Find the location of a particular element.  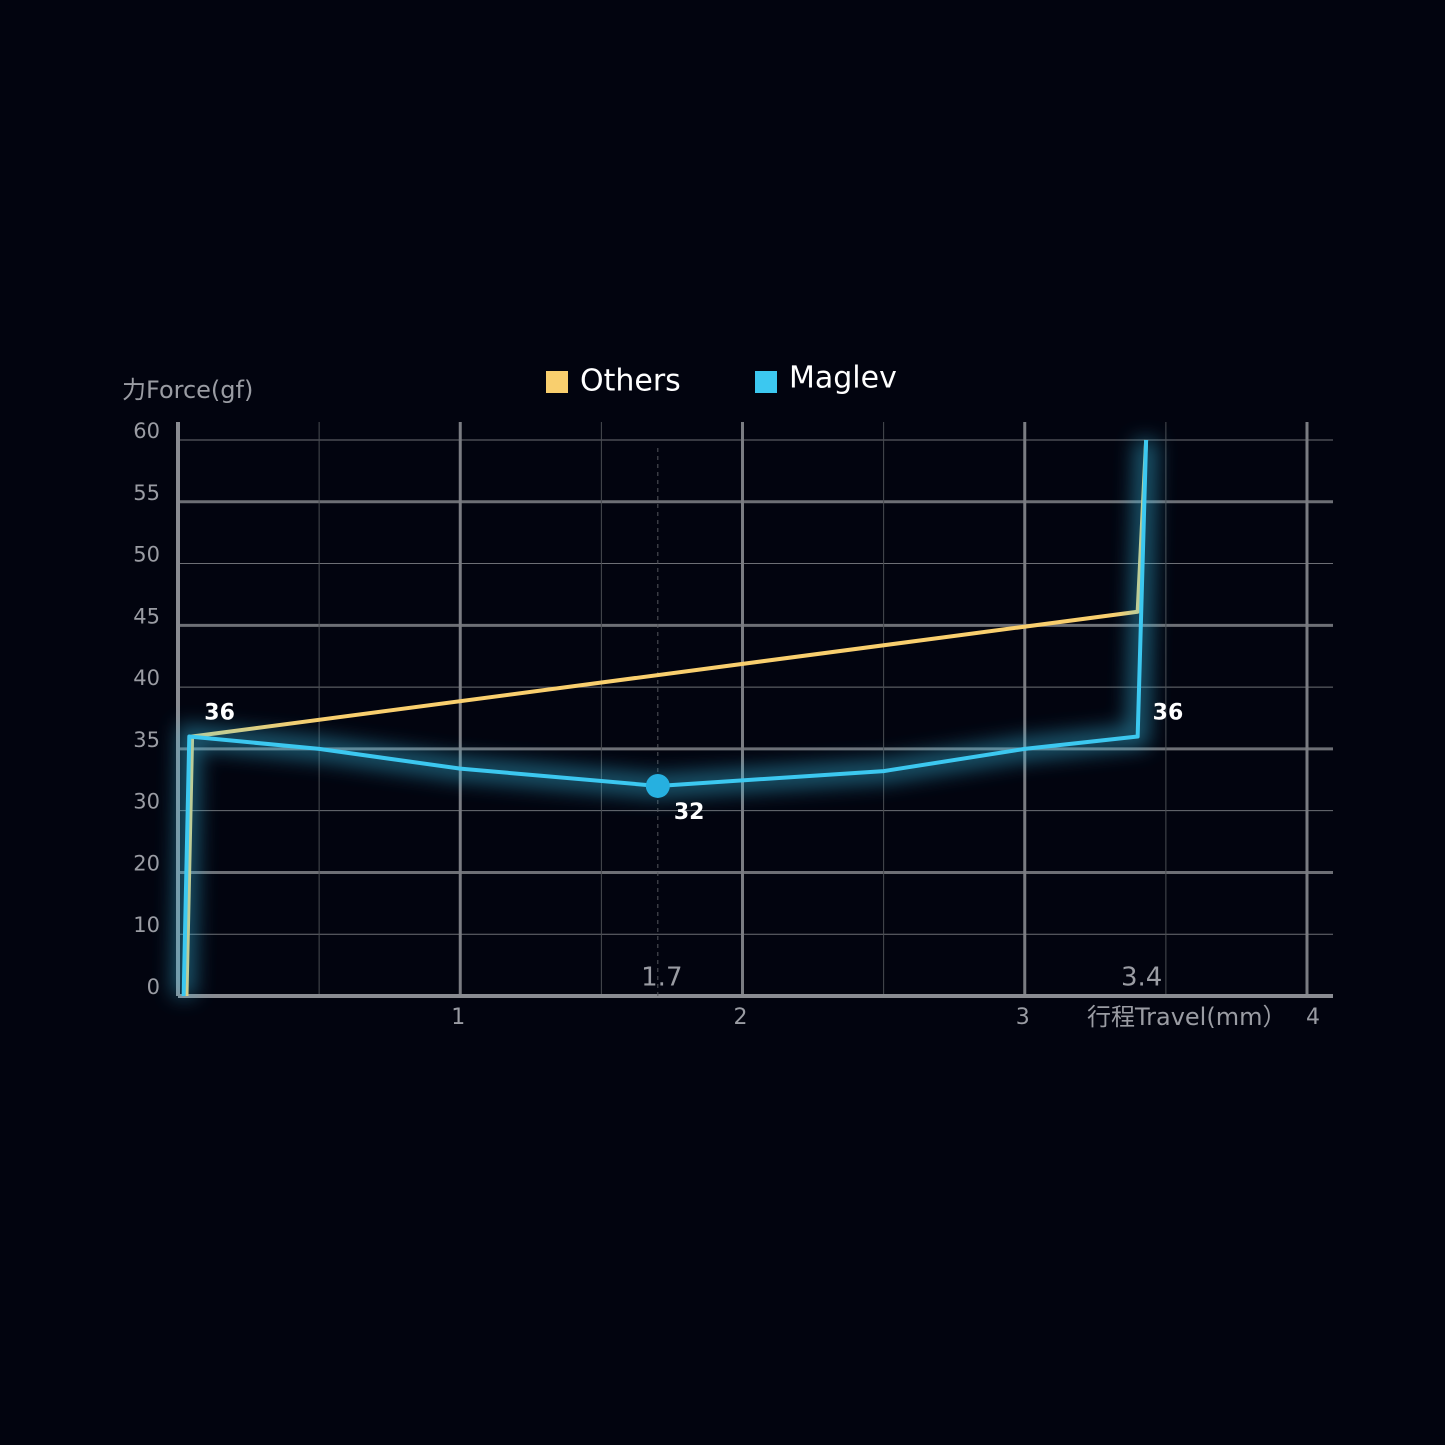

min-point is located at coordinates (657, 785).